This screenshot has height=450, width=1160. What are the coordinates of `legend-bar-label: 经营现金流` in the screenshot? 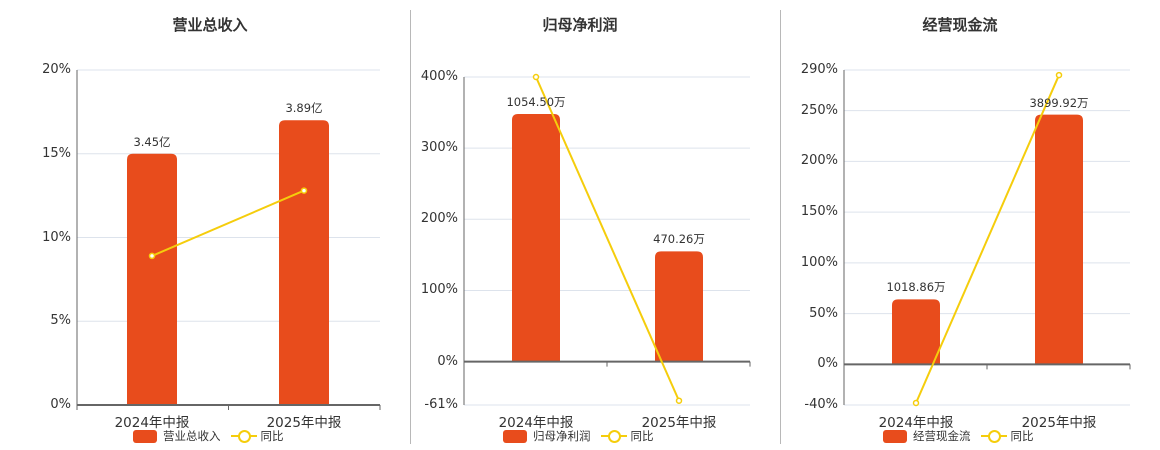 It's located at (942, 436).